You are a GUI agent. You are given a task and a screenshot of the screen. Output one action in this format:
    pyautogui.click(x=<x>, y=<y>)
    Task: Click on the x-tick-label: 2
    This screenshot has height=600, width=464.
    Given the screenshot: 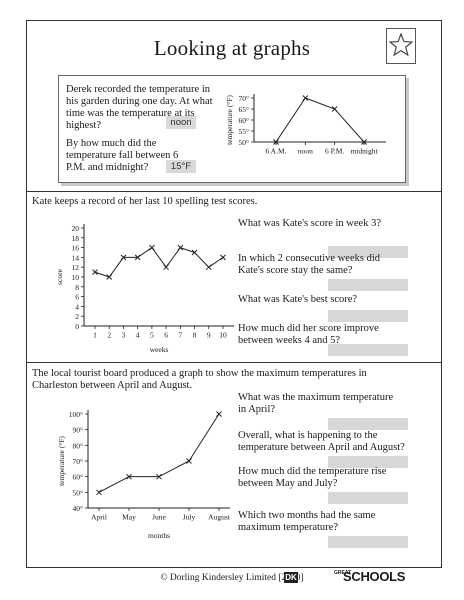 What is the action you would take?
    pyautogui.click(x=109, y=335)
    